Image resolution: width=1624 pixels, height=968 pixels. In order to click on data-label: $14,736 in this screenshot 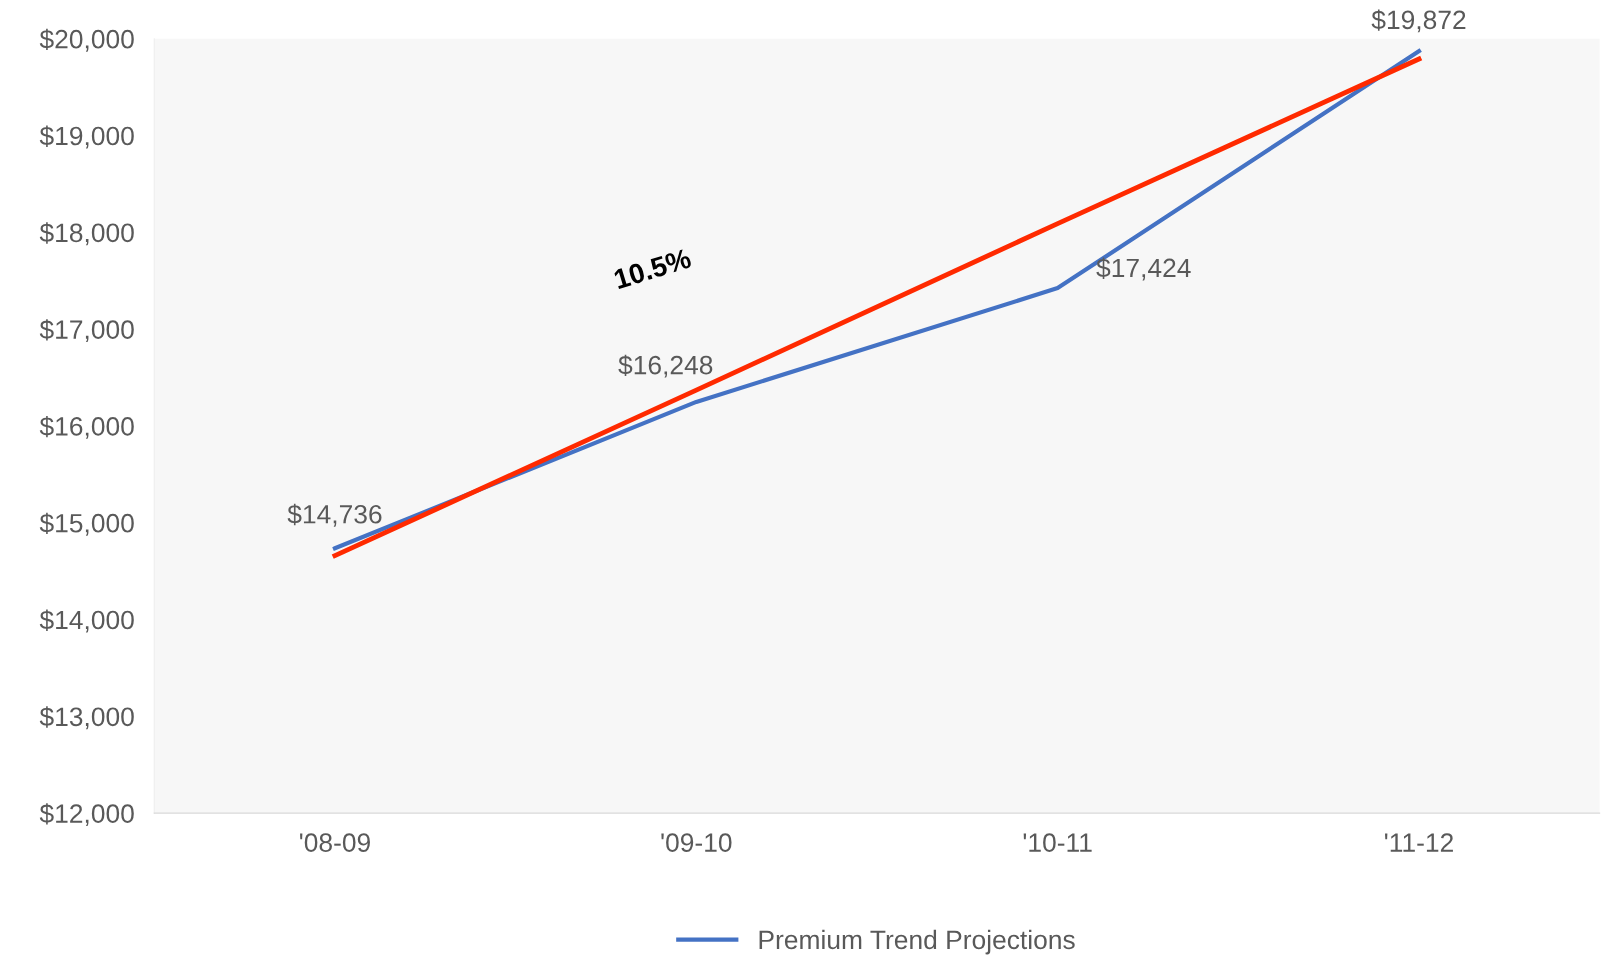, I will do `click(334, 515)`.